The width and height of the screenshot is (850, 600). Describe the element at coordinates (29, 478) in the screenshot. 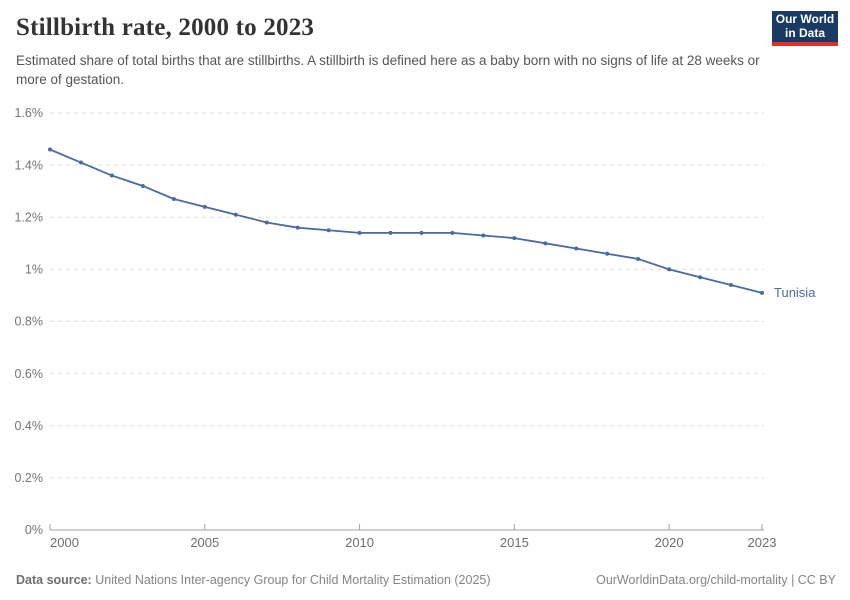

I see `y-axis-tick-label: 0.2%` at that location.